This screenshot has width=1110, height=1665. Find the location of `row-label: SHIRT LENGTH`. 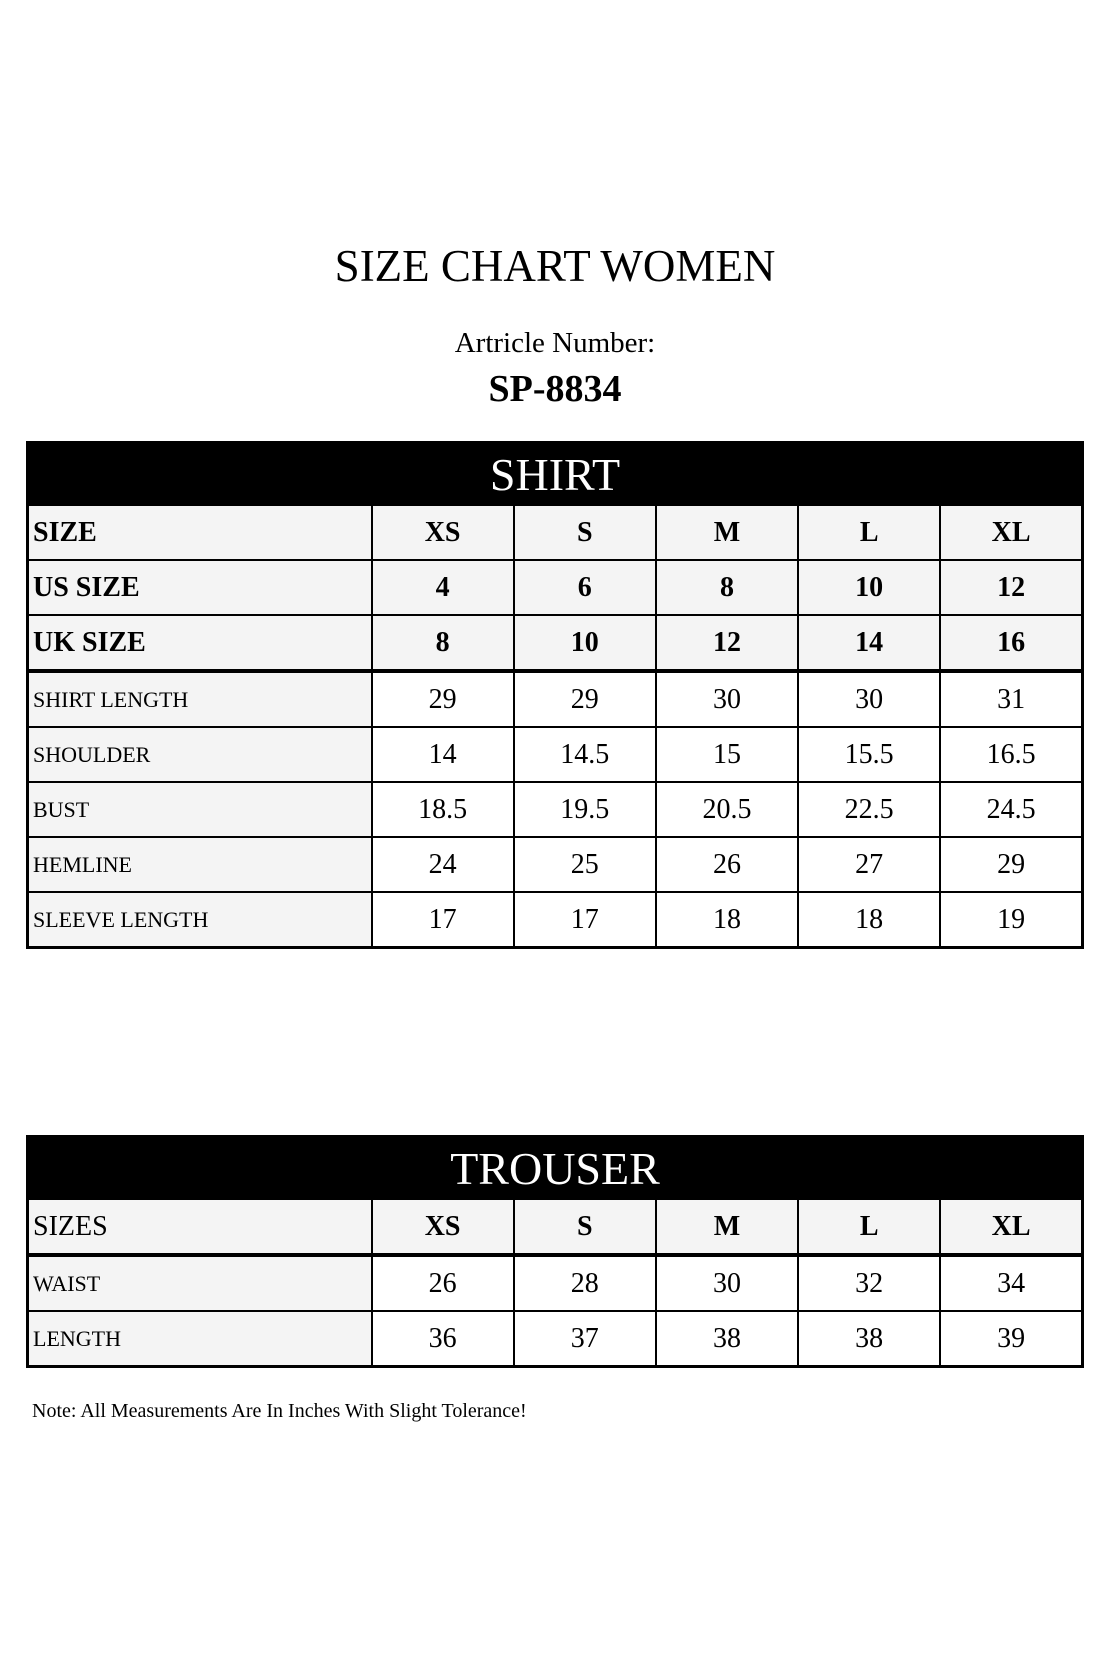

row-label: SHIRT LENGTH is located at coordinates (199, 698).